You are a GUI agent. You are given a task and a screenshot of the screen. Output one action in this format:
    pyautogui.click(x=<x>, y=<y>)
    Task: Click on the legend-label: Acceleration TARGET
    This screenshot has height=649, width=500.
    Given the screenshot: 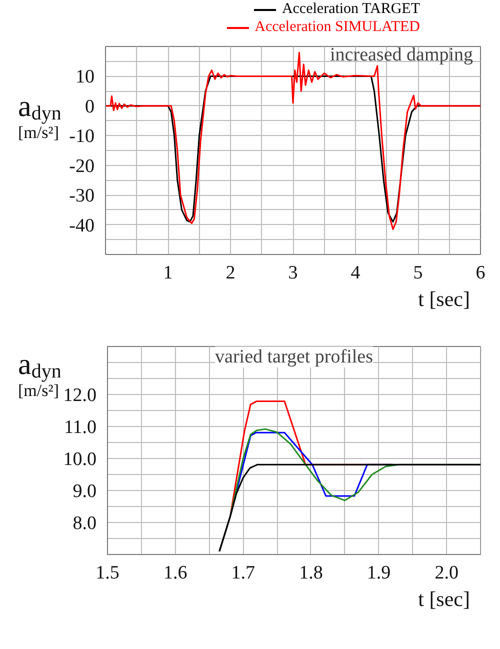 What is the action you would take?
    pyautogui.click(x=351, y=9)
    